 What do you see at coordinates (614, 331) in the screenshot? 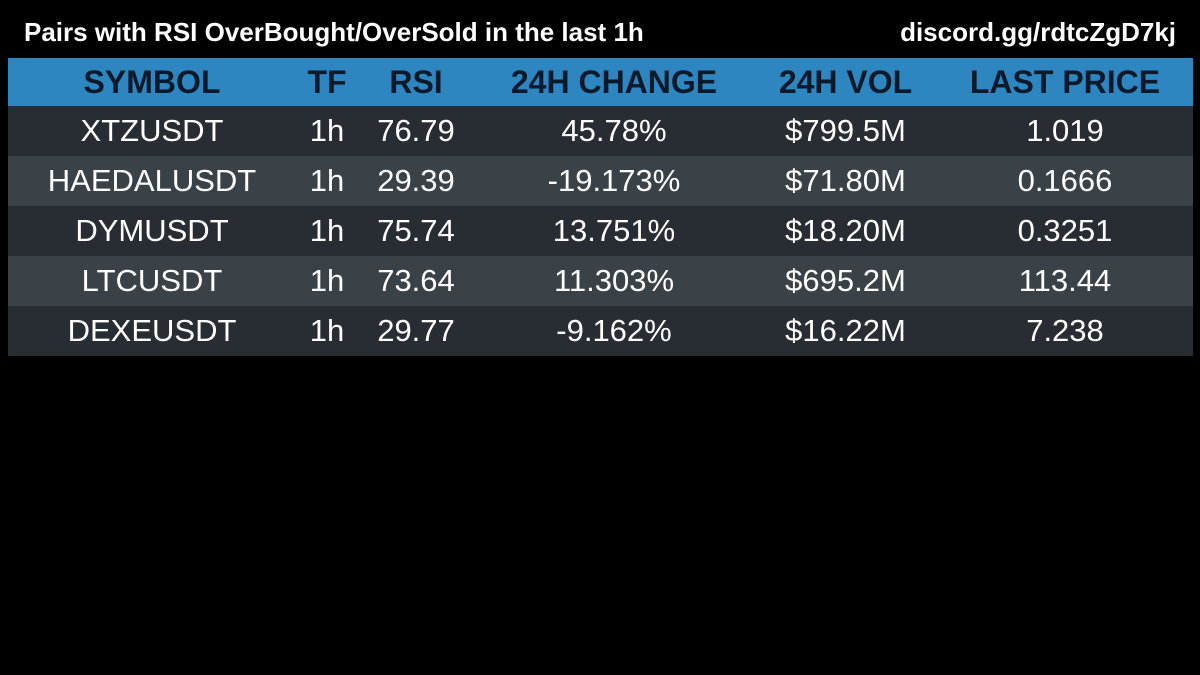
I see `cell-24h-change: -9.162%` at bounding box center [614, 331].